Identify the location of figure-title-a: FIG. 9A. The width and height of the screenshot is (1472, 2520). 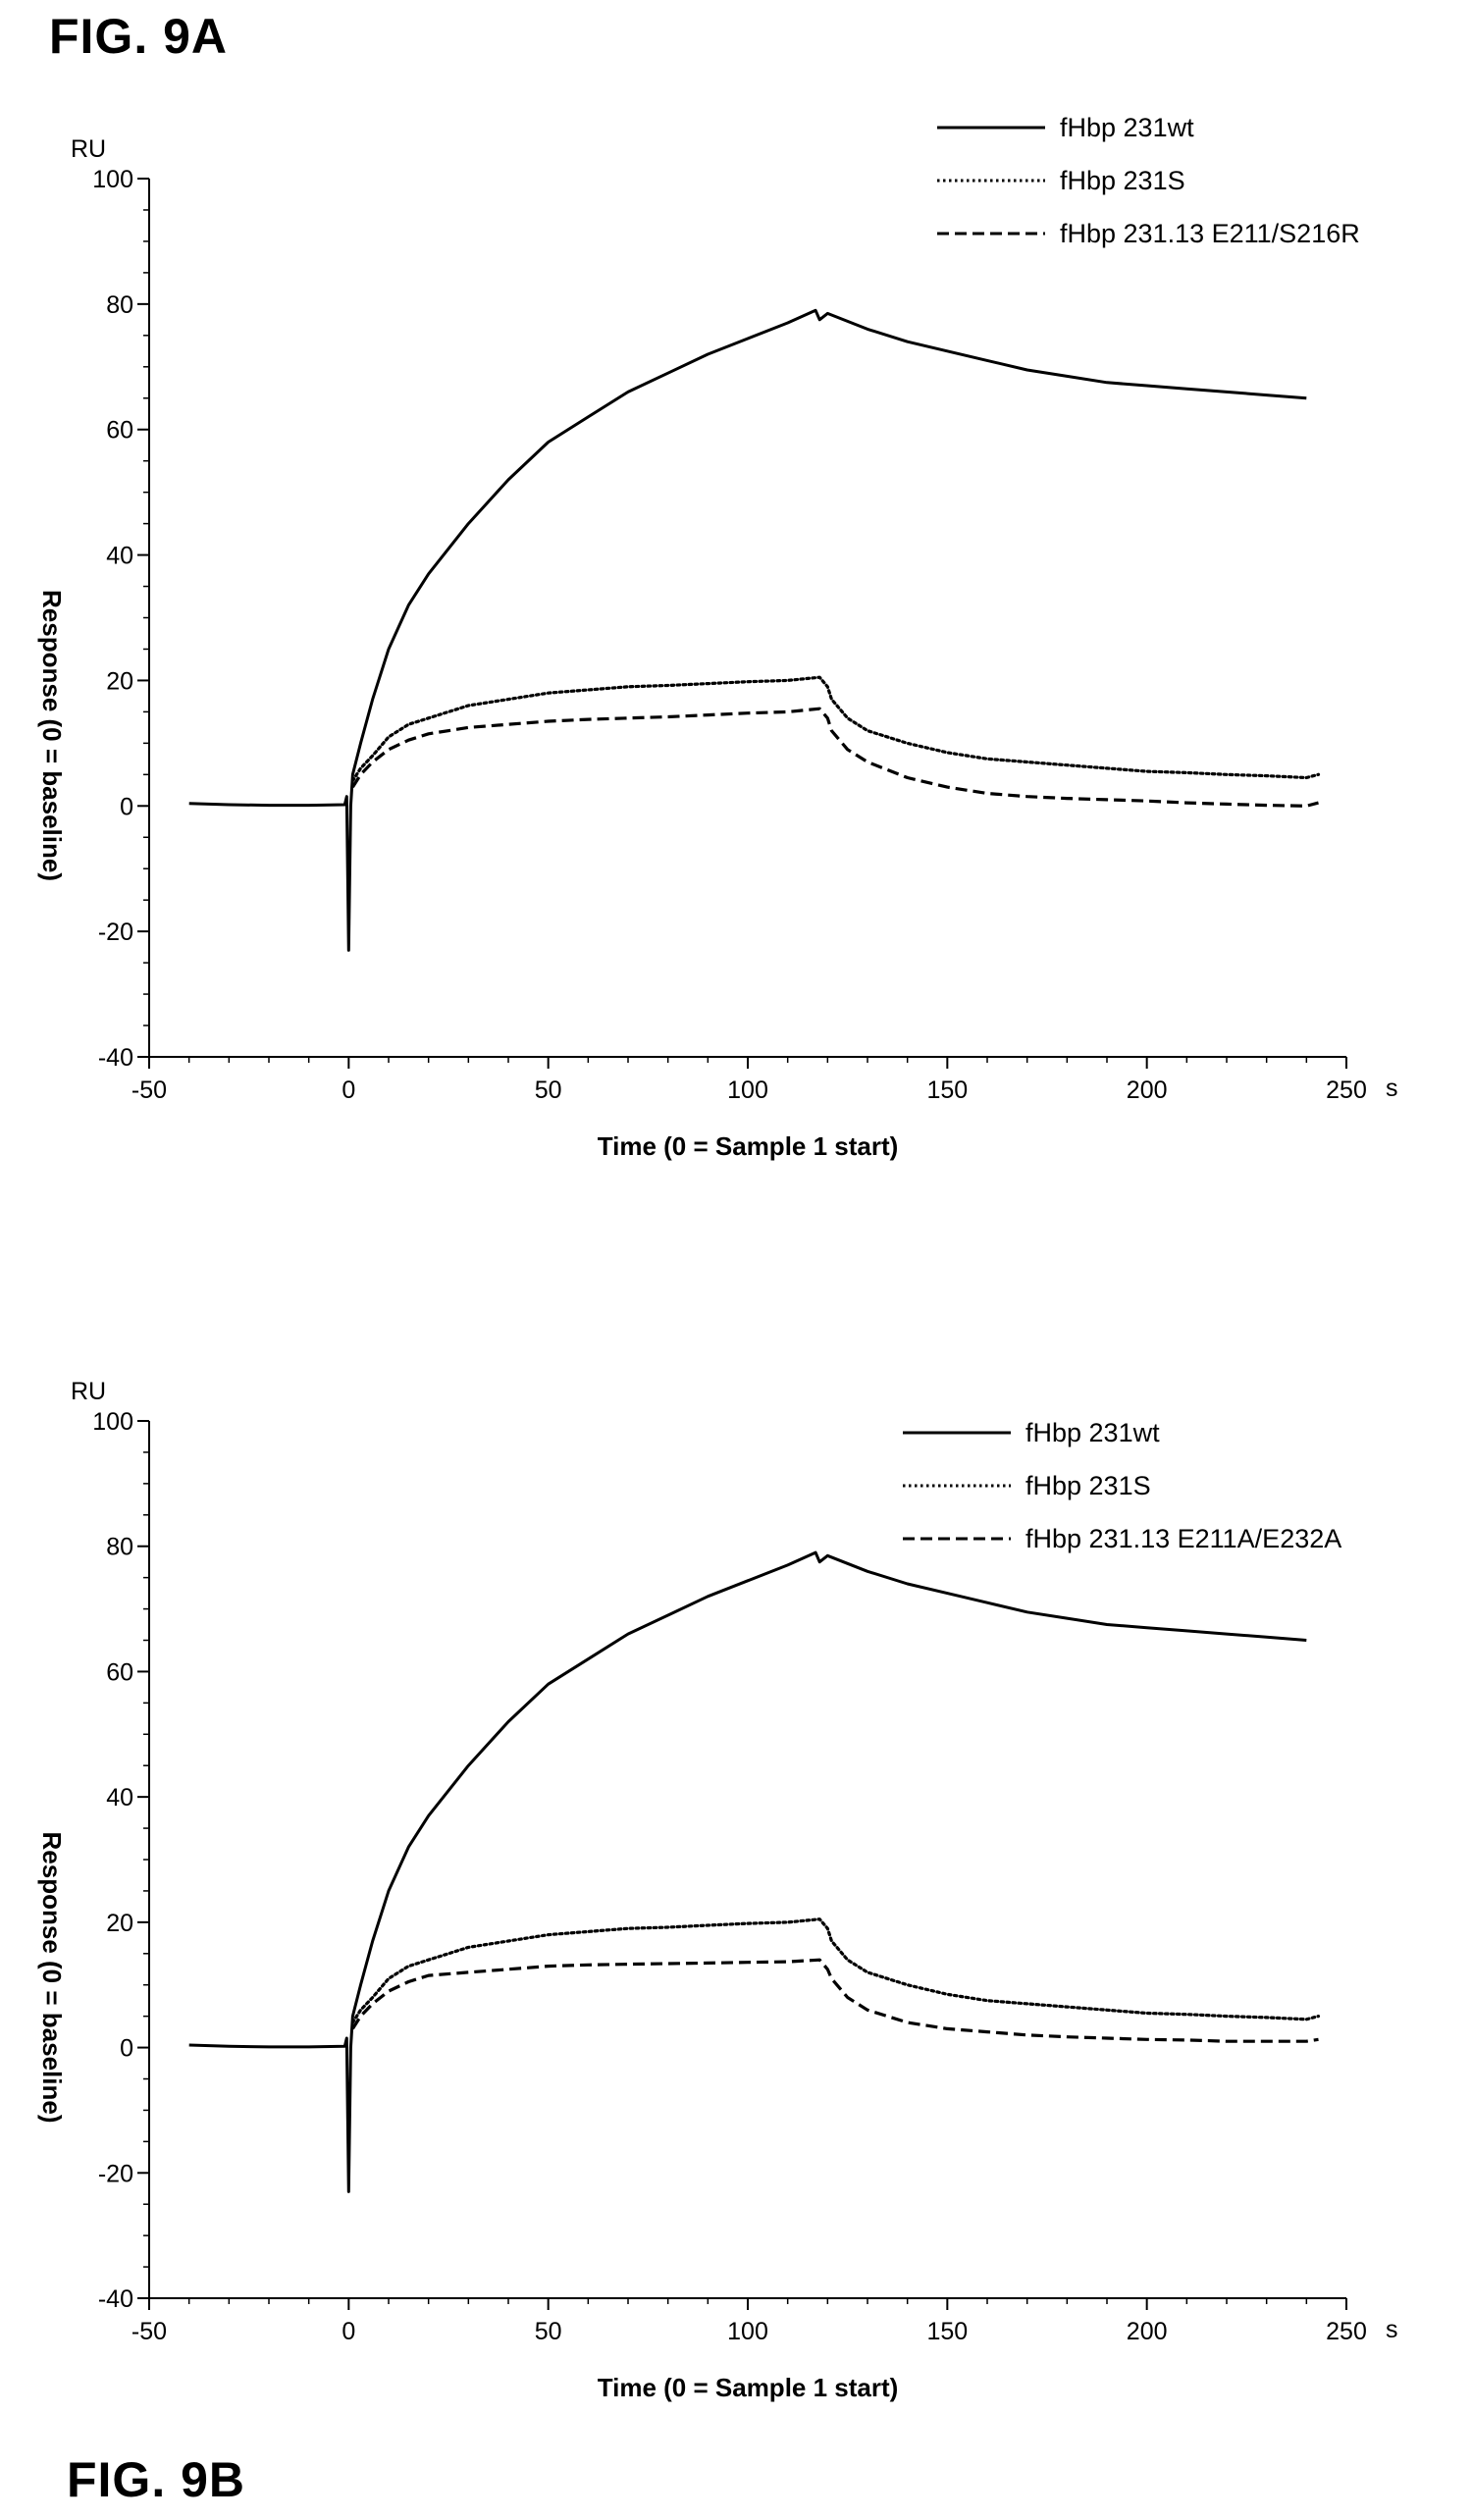
(139, 36).